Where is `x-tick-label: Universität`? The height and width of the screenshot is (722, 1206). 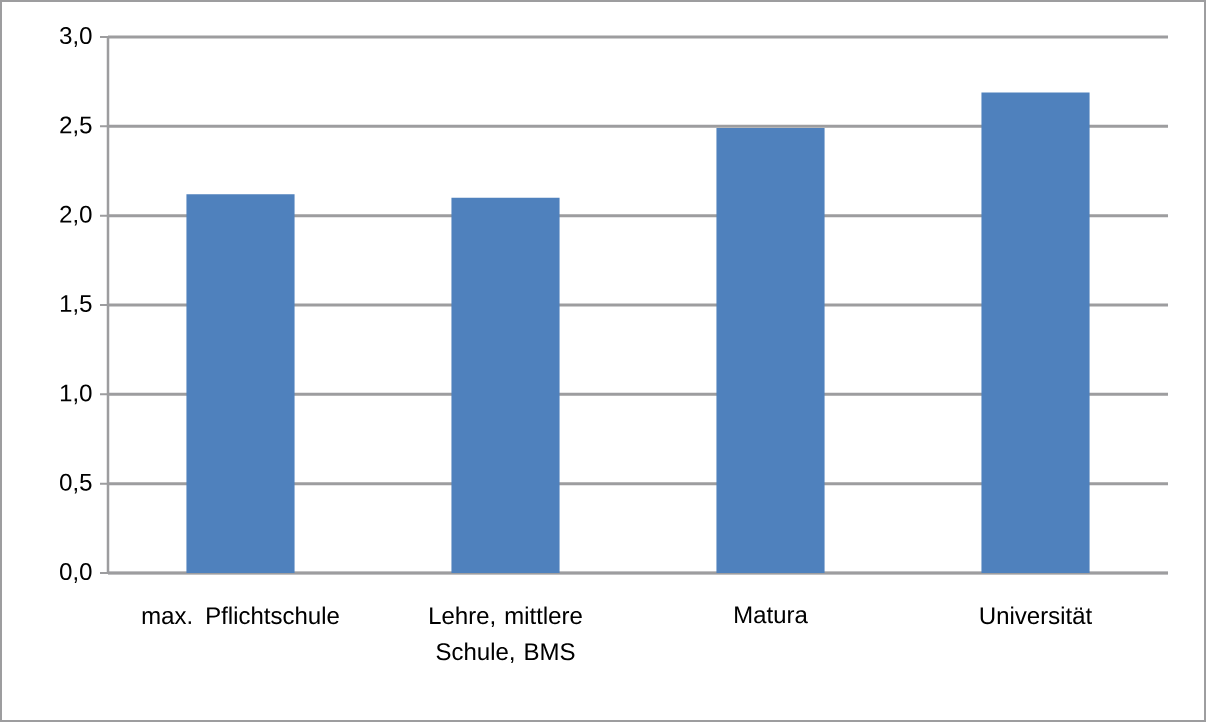 x-tick-label: Universität is located at coordinates (1036, 615).